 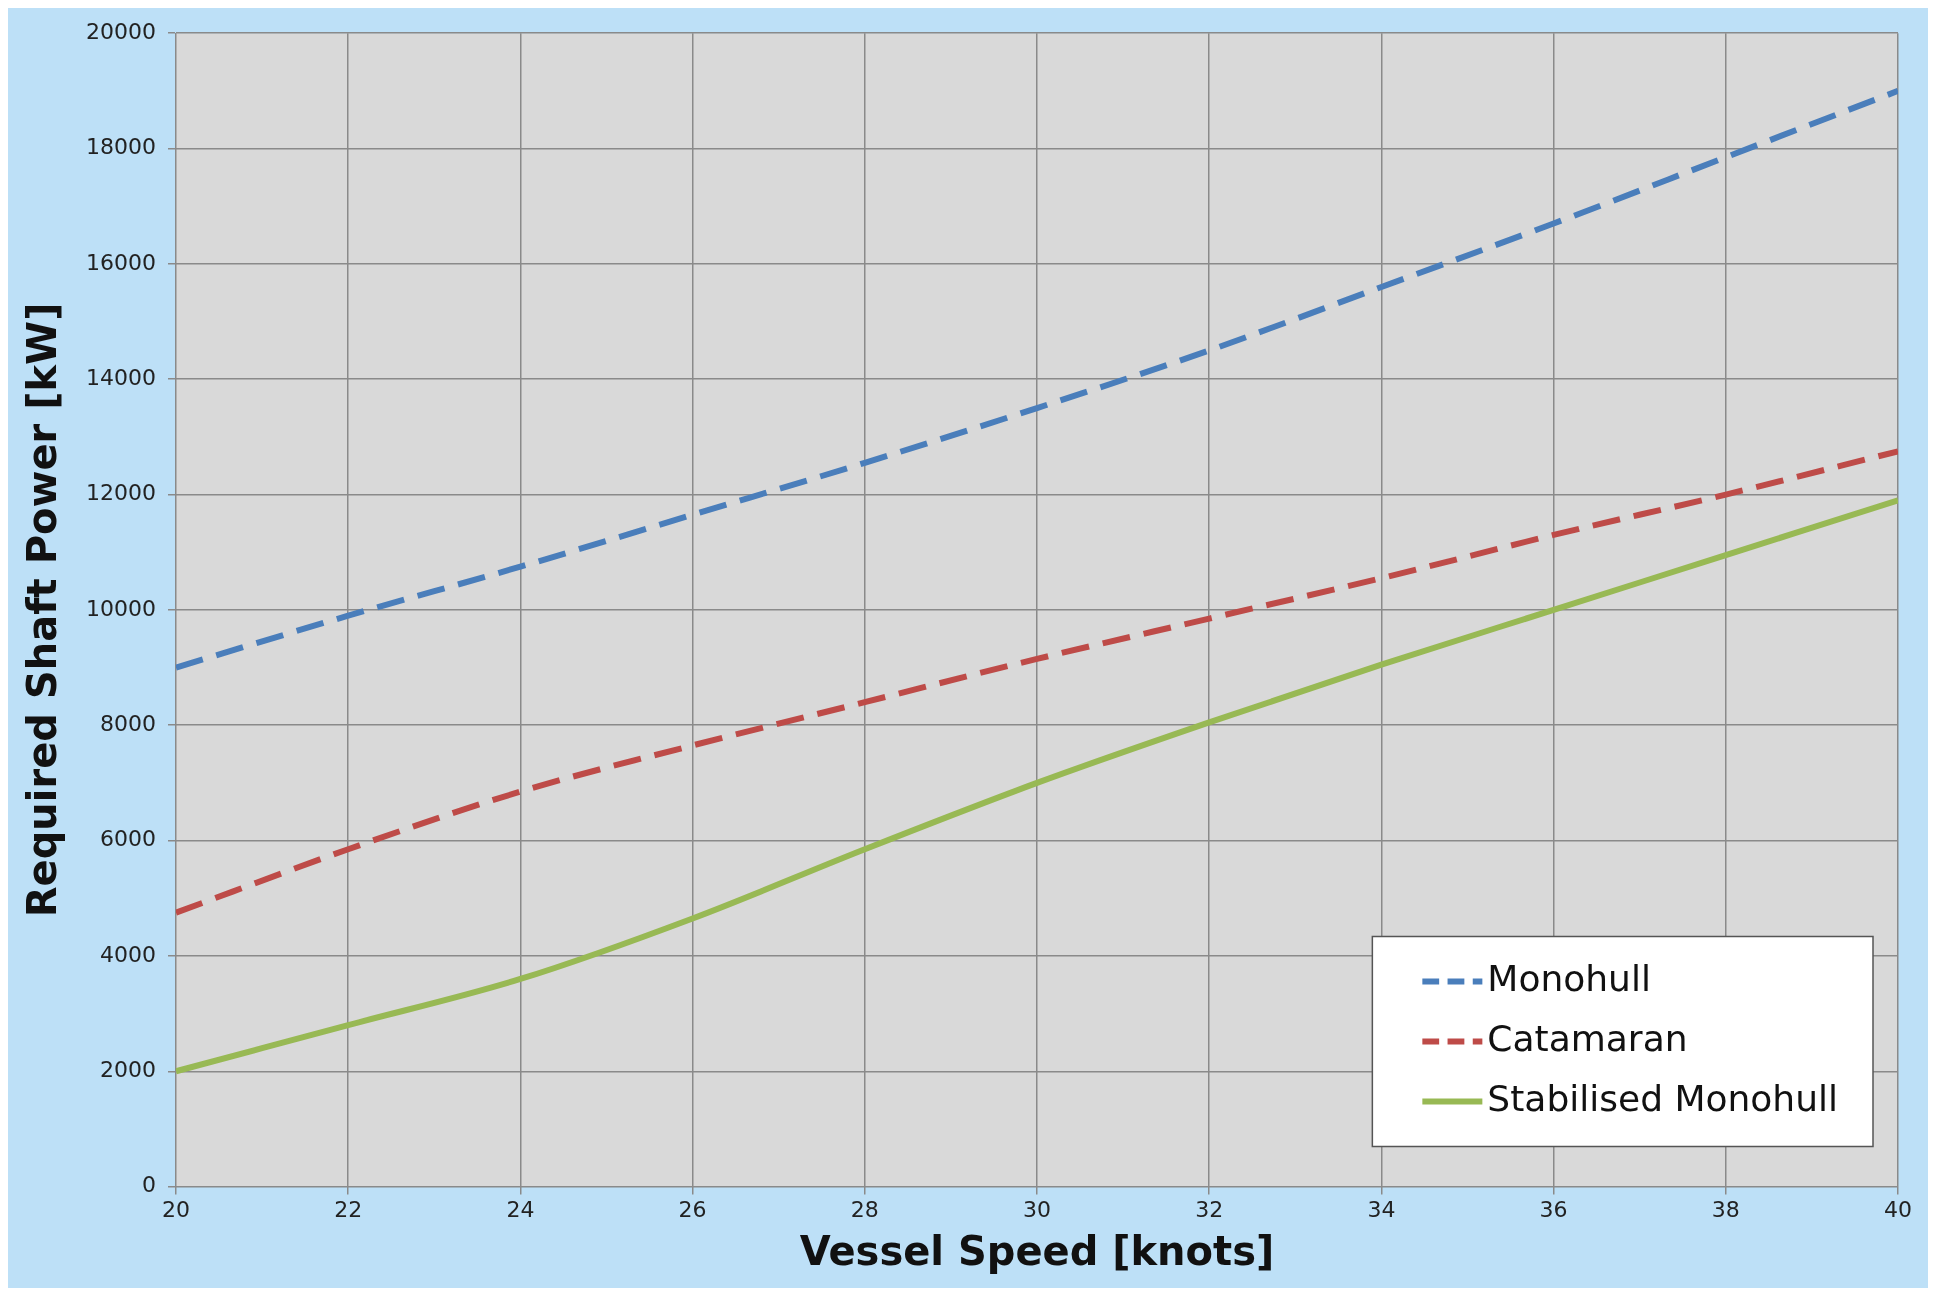 I want to click on y-tick-label: 16000, so click(x=120, y=262).